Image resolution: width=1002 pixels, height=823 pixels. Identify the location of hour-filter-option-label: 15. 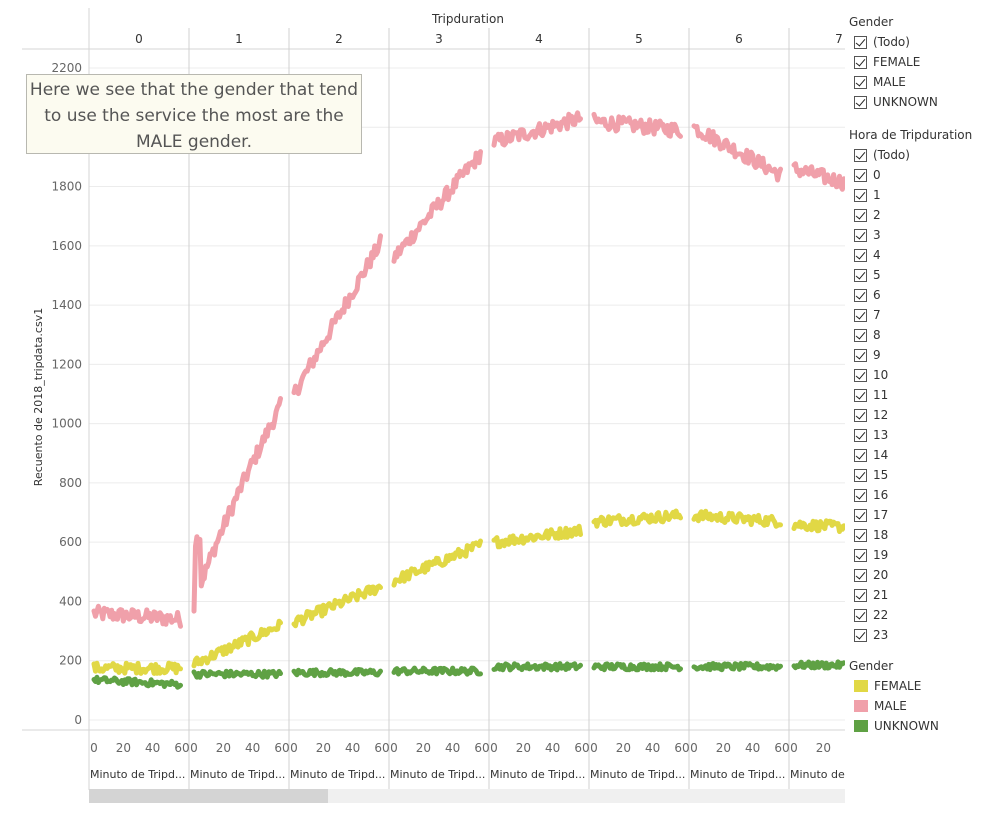
(881, 475).